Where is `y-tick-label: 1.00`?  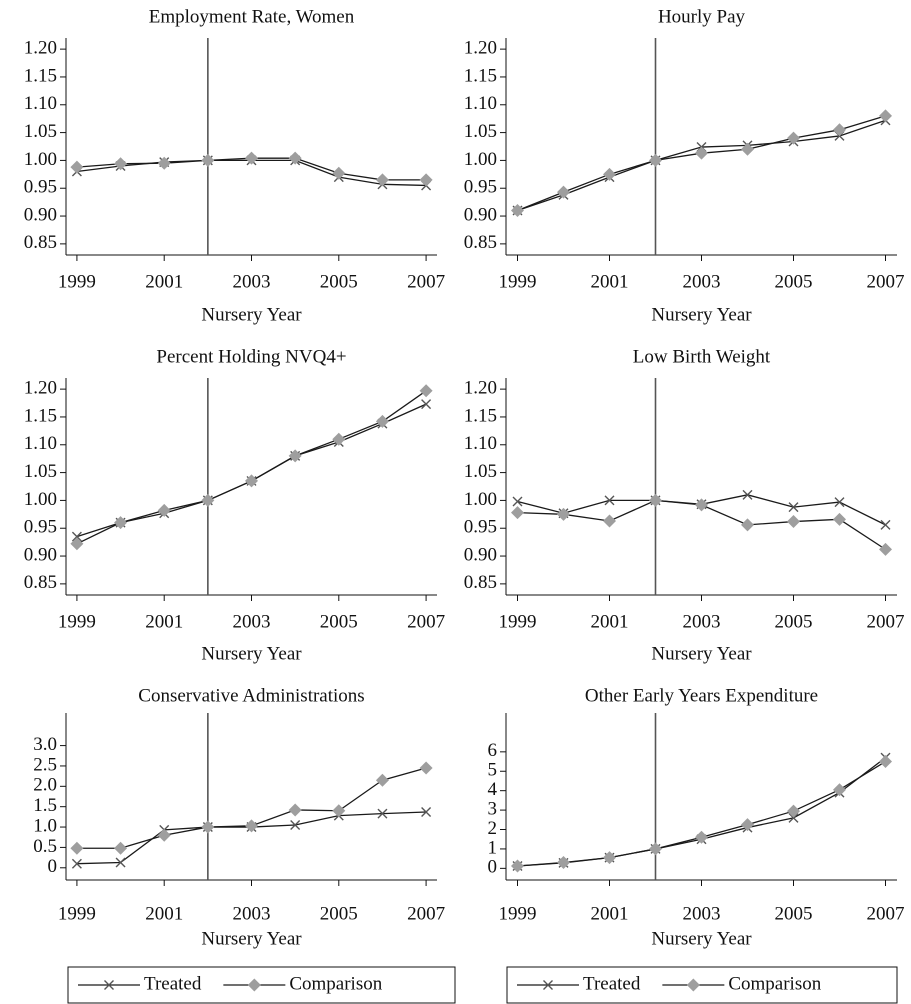 y-tick-label: 1.00 is located at coordinates (480, 499).